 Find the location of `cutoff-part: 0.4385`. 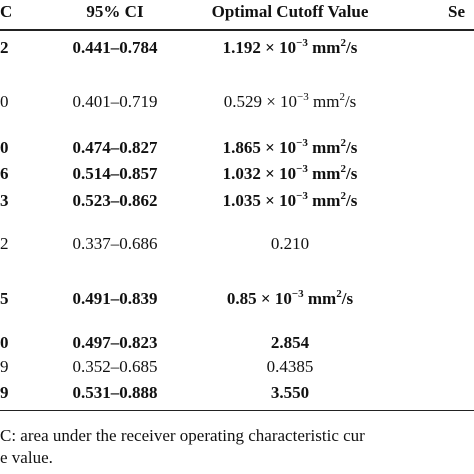

cutoff-part: 0.4385 is located at coordinates (290, 366).